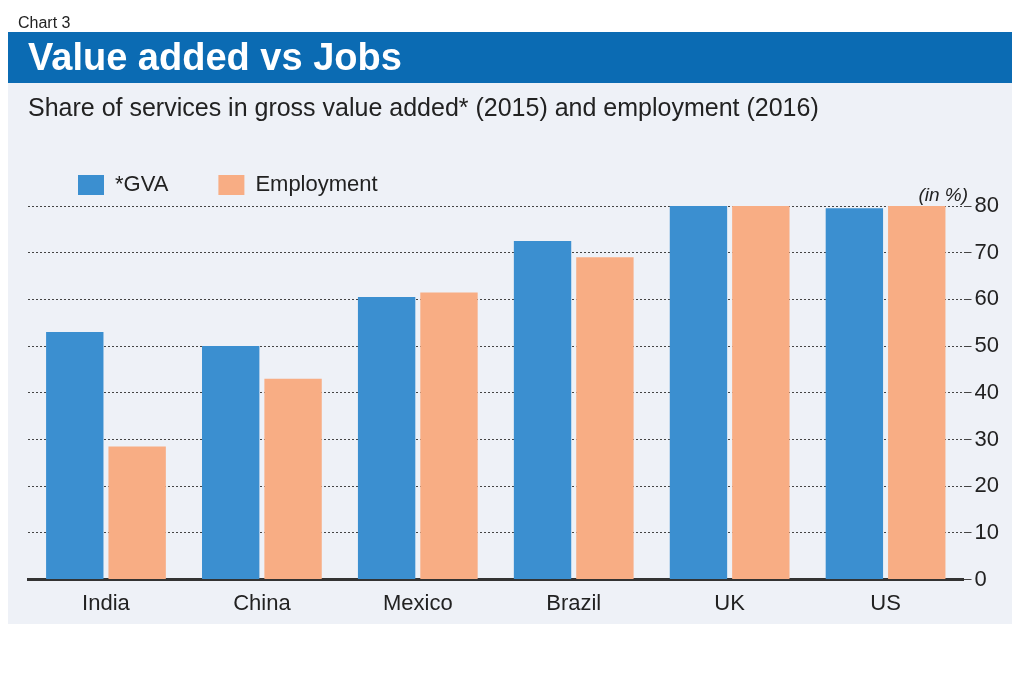 The height and width of the screenshot is (673, 1020). I want to click on y-tick-label: 20, so click(987, 485).